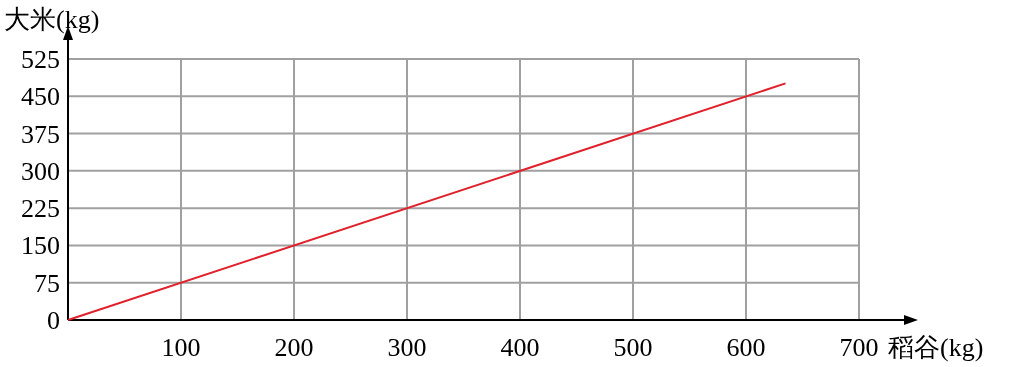 This screenshot has height=367, width=1024. Describe the element at coordinates (936, 347) in the screenshot. I see `x-axis-title: 稻谷(kg)` at that location.